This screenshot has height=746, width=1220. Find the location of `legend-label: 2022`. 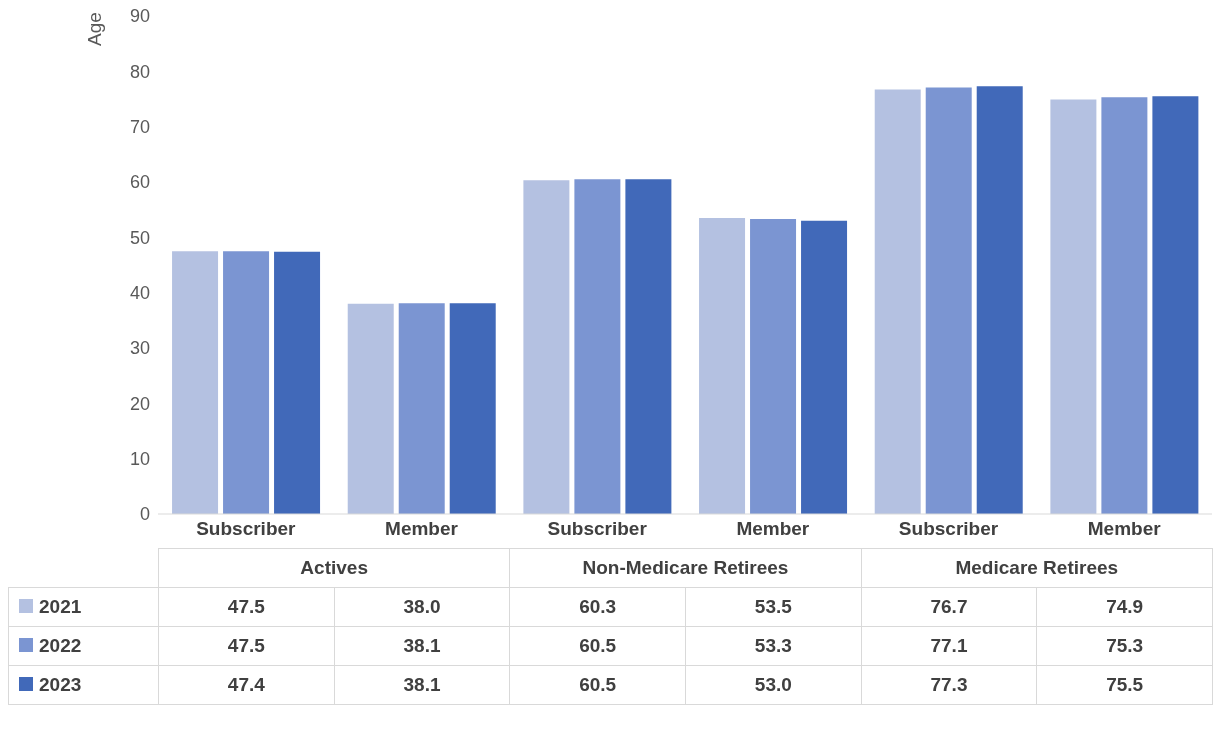

legend-label: 2022 is located at coordinates (83, 646).